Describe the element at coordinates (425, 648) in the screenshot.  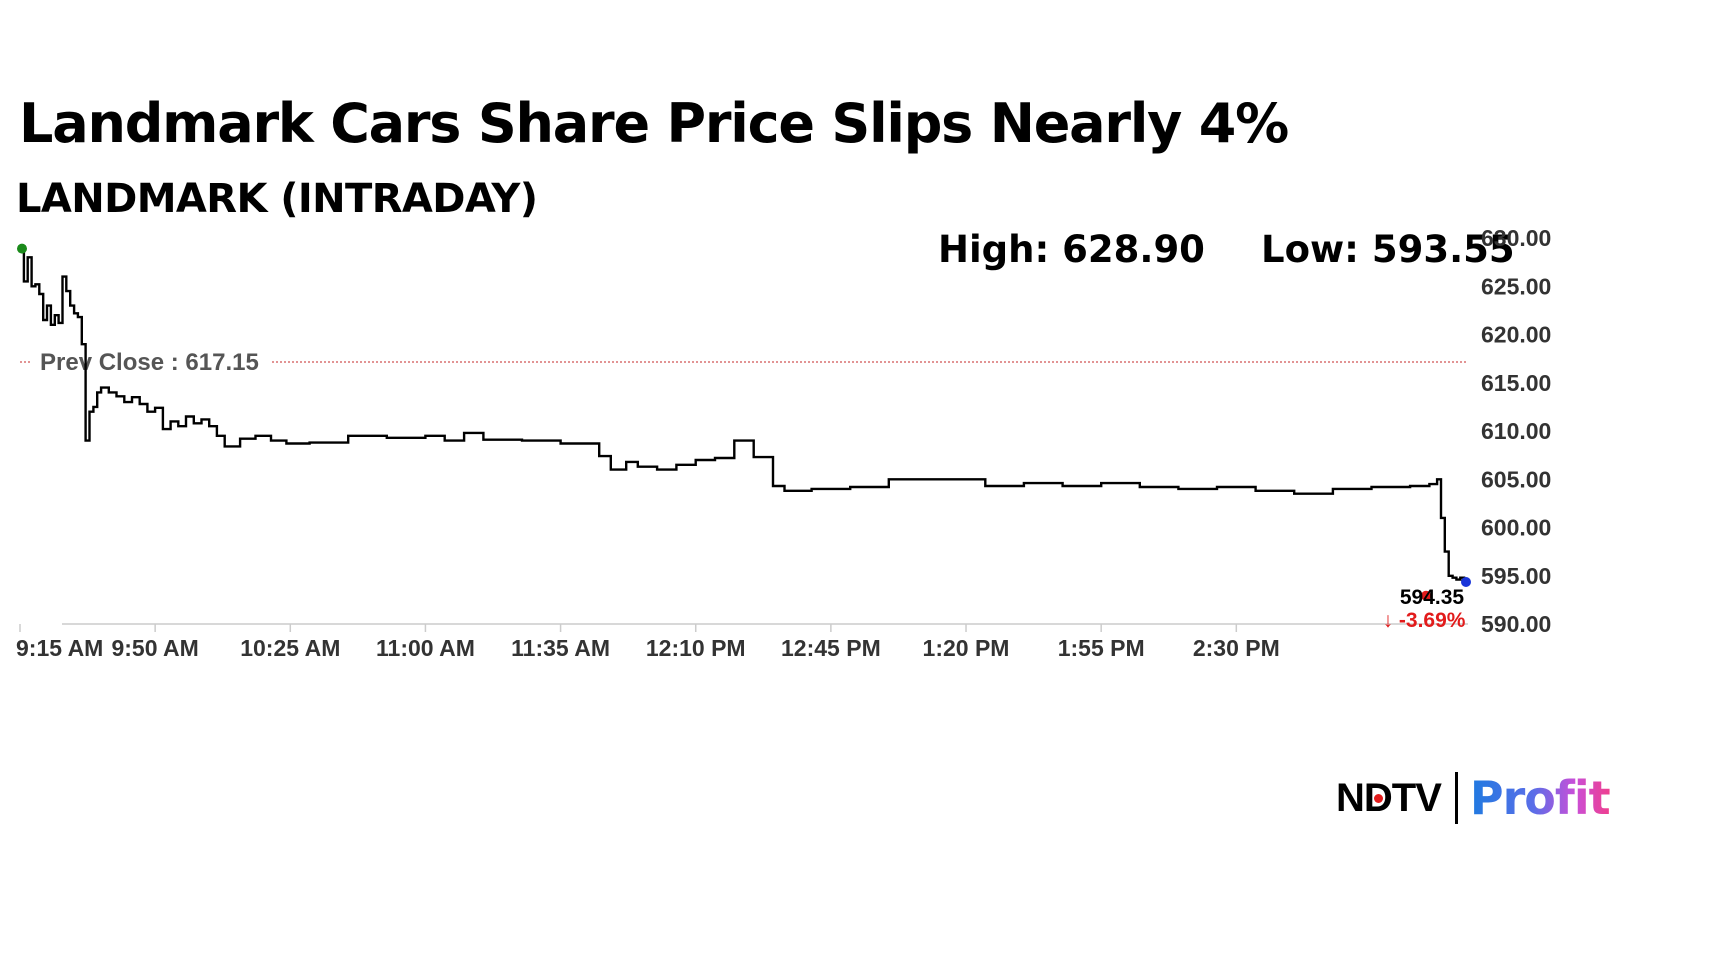
I see `x-tick-label: 11:00 AM` at that location.